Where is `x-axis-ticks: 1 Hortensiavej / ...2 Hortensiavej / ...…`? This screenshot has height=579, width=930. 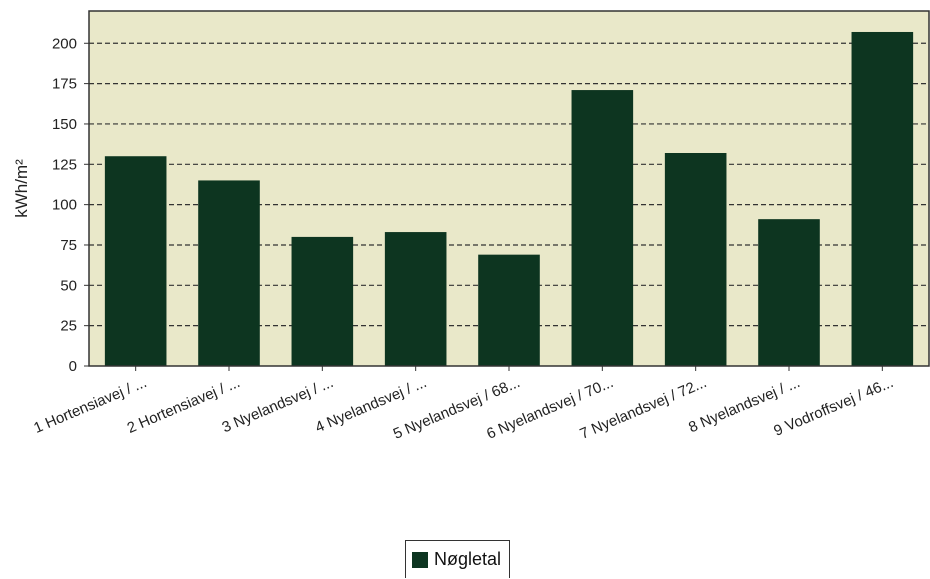 x-axis-ticks: 1 Hortensiavej / ...2 Hortensiavej / ...… is located at coordinates (463, 404).